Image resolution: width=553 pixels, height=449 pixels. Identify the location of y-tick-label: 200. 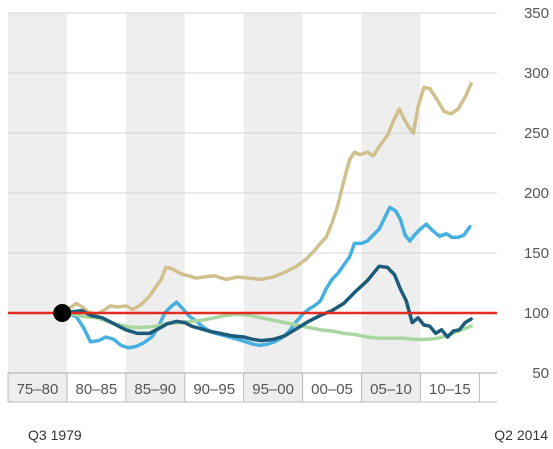
(536, 193).